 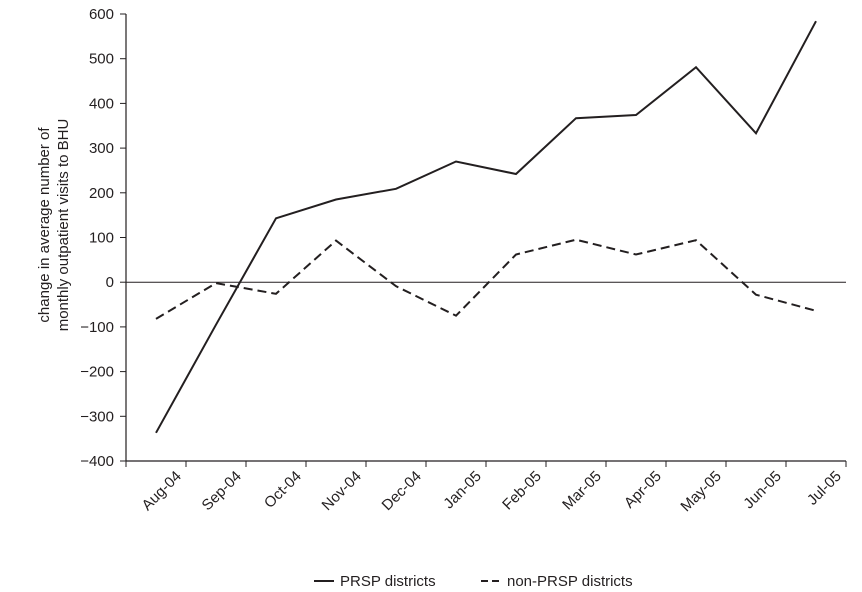 I want to click on y-tick-label: 600, so click(x=101, y=14).